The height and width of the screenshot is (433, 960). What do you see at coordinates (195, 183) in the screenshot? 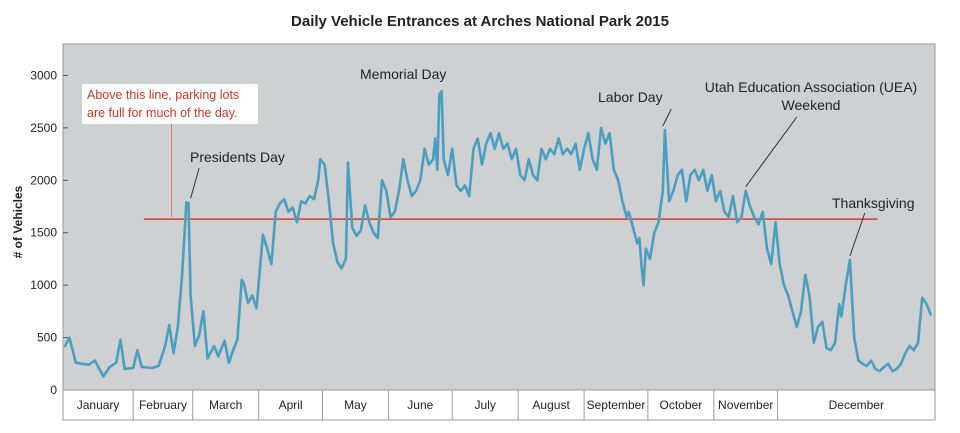
I see `presidents-day-pointer` at bounding box center [195, 183].